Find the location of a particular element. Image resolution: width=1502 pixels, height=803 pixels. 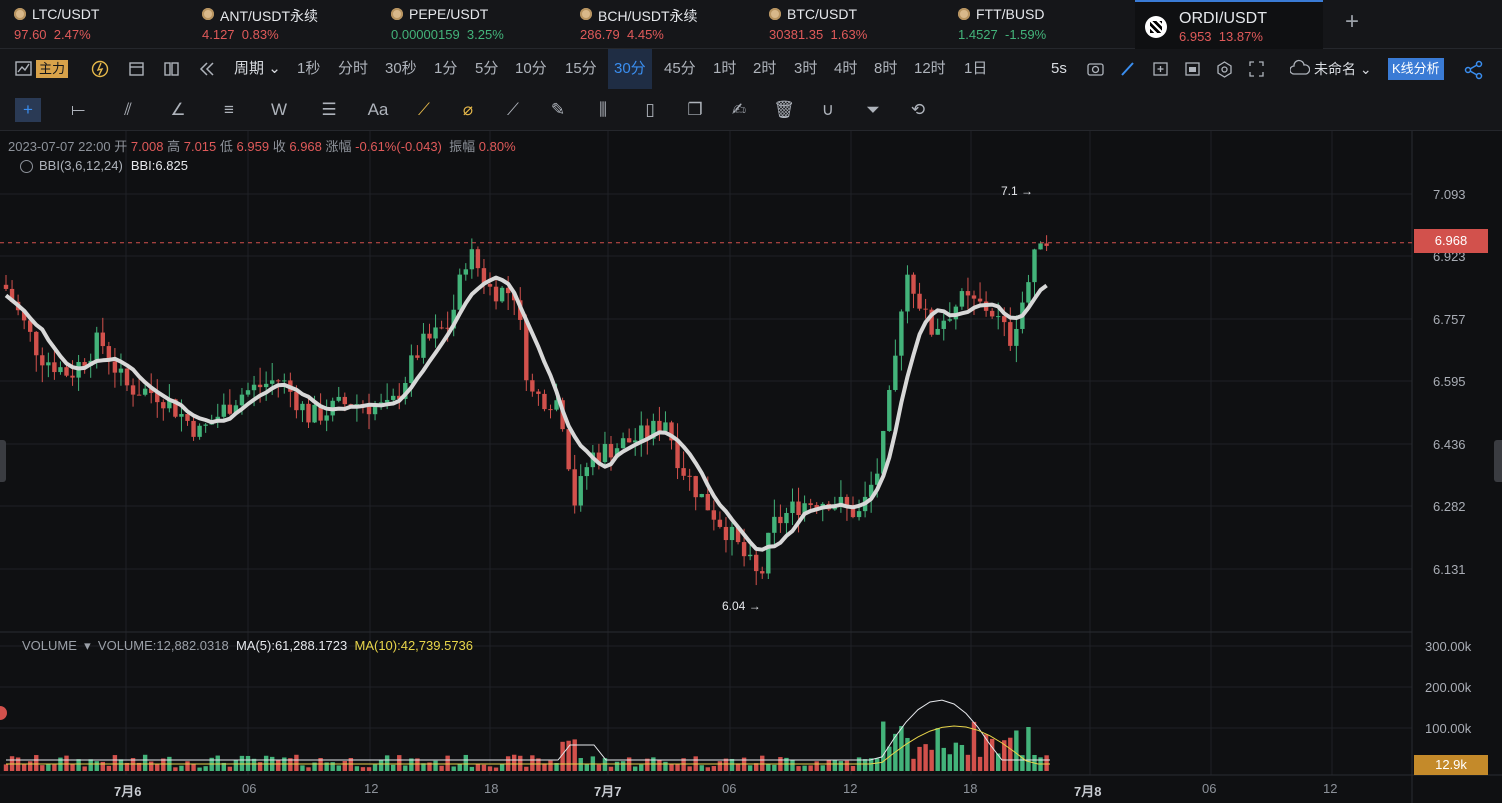

layout-icon is located at coordinates (172, 69).